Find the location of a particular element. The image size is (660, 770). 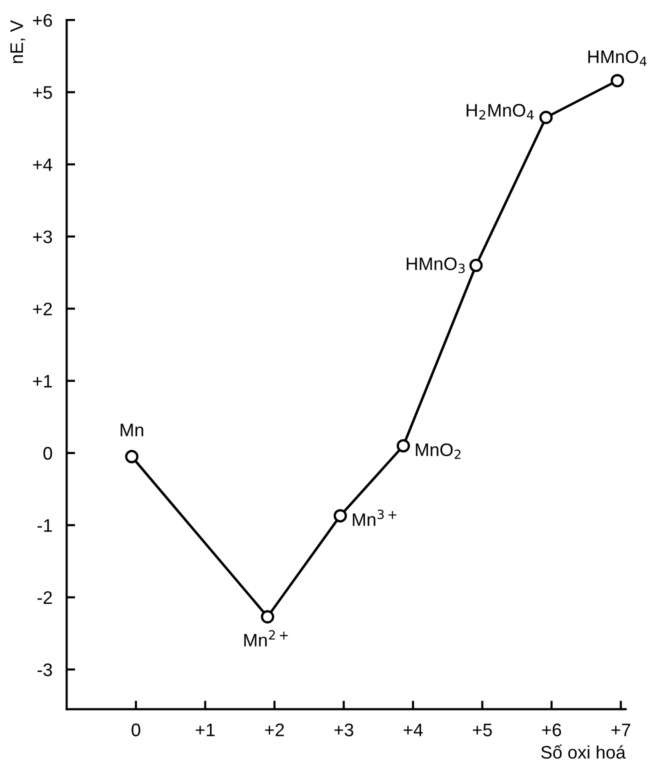

y-tick-label: +4 is located at coordinates (42, 164).